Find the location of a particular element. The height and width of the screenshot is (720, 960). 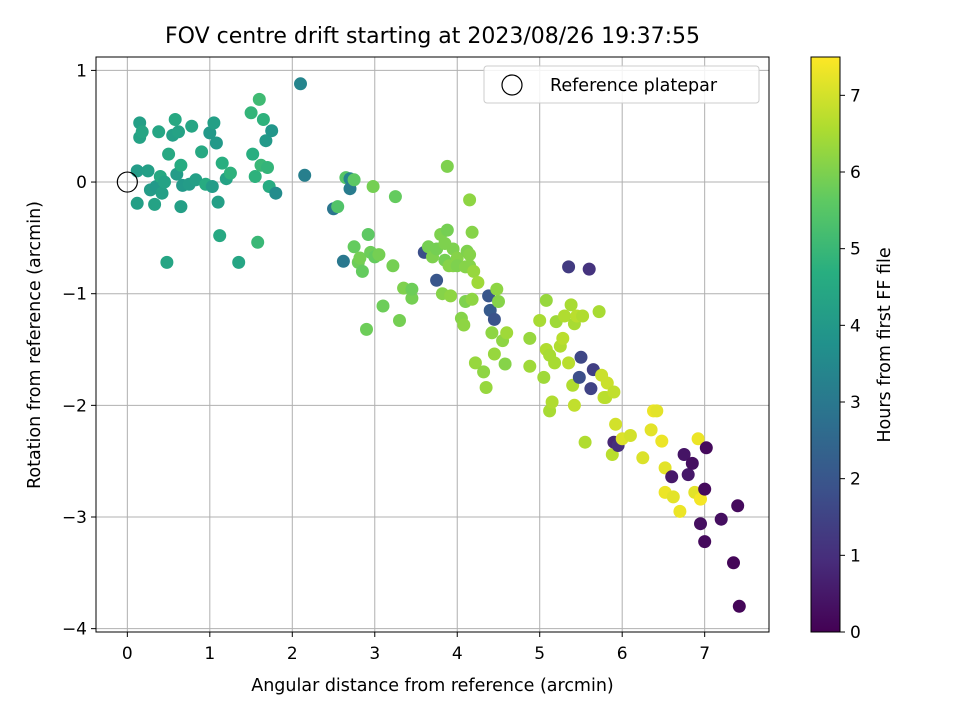

x-tick-label: 2 is located at coordinates (292, 654).